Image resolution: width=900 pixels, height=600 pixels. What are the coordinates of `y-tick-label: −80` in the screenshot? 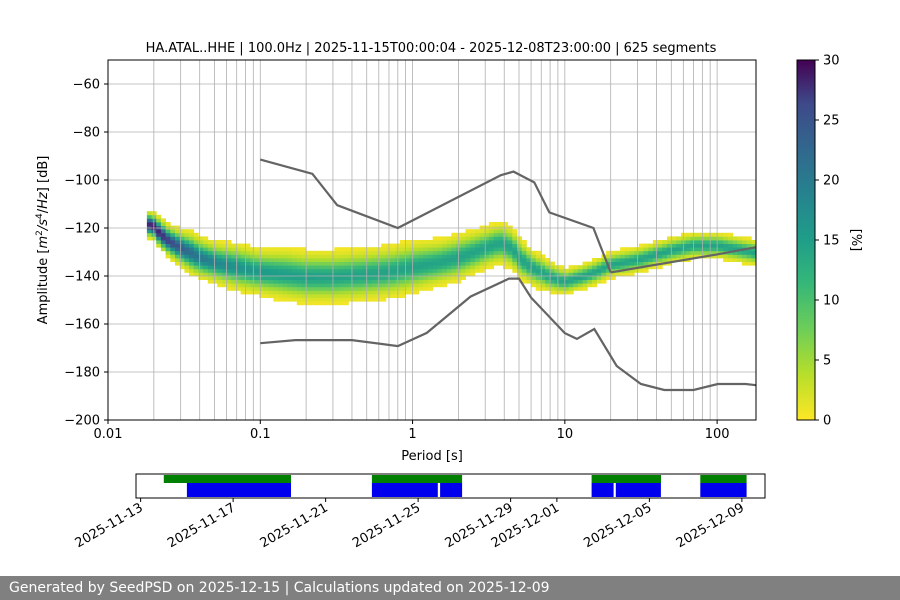 It's located at (86, 133).